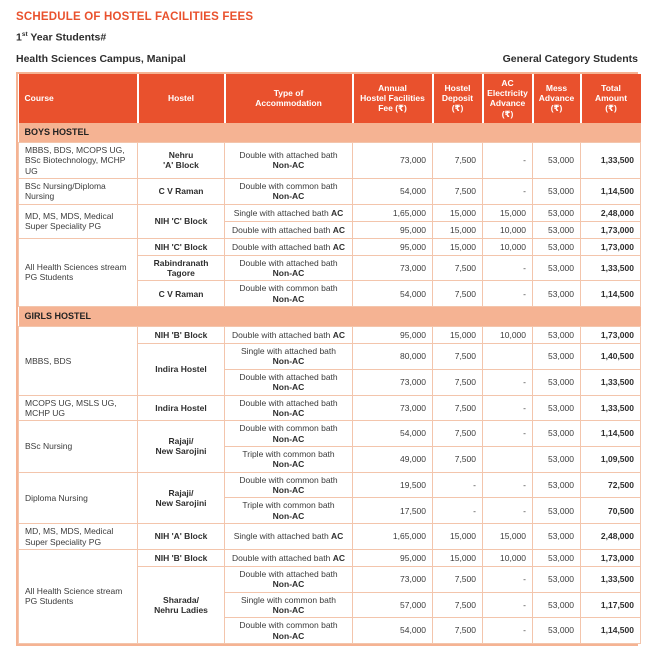 The height and width of the screenshot is (646, 645). What do you see at coordinates (458, 511) in the screenshot?
I see `deposit-cell: -` at bounding box center [458, 511].